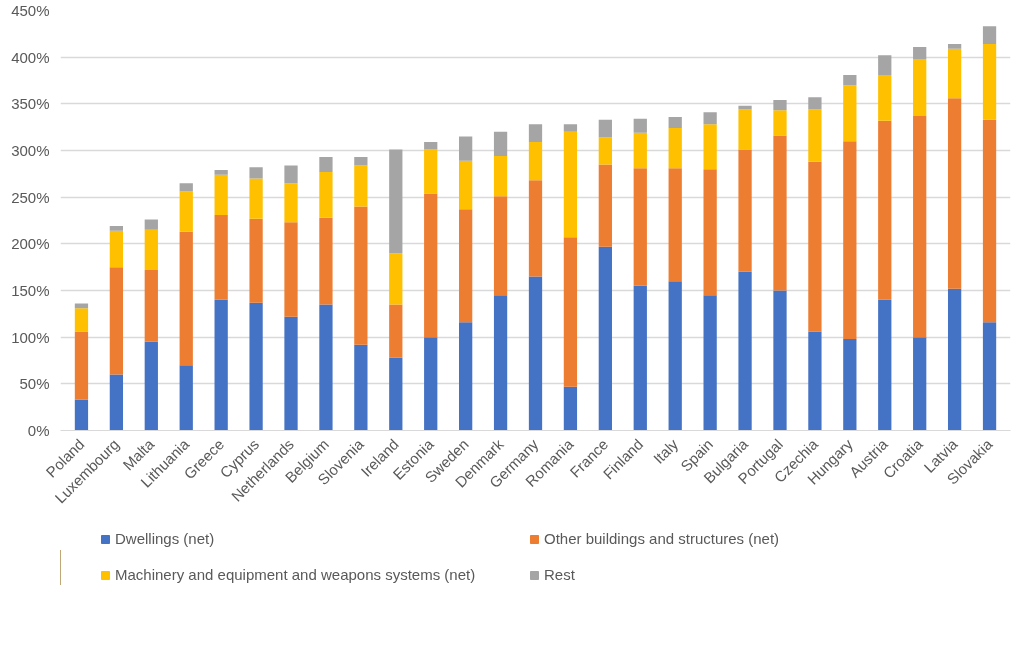 The width and height of the screenshot is (1033, 658). Describe the element at coordinates (165, 538) in the screenshot. I see `legend-label: Dwellings (net)` at that location.